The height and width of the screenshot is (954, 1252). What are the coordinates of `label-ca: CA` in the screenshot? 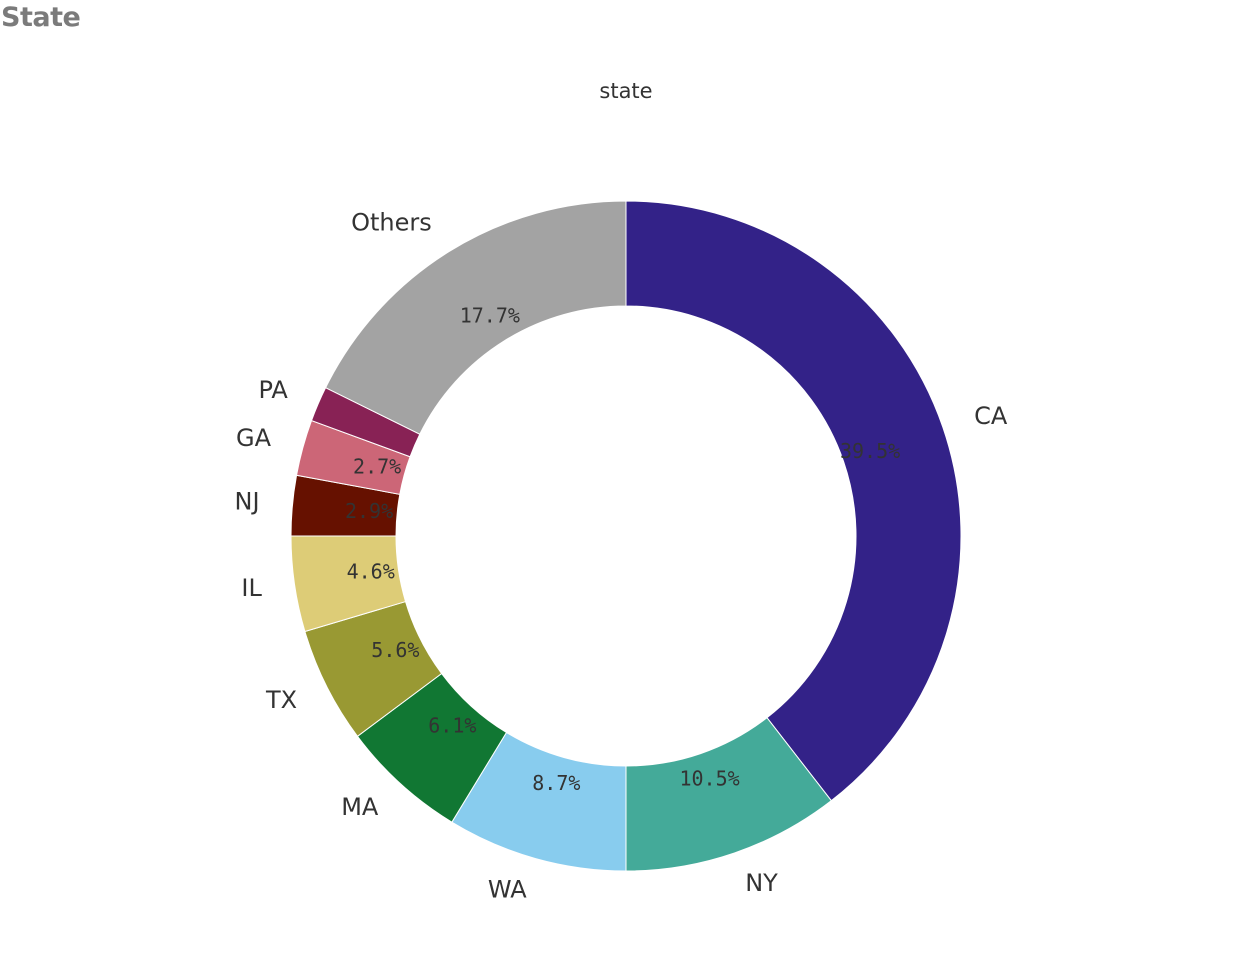 It's located at (991, 416).